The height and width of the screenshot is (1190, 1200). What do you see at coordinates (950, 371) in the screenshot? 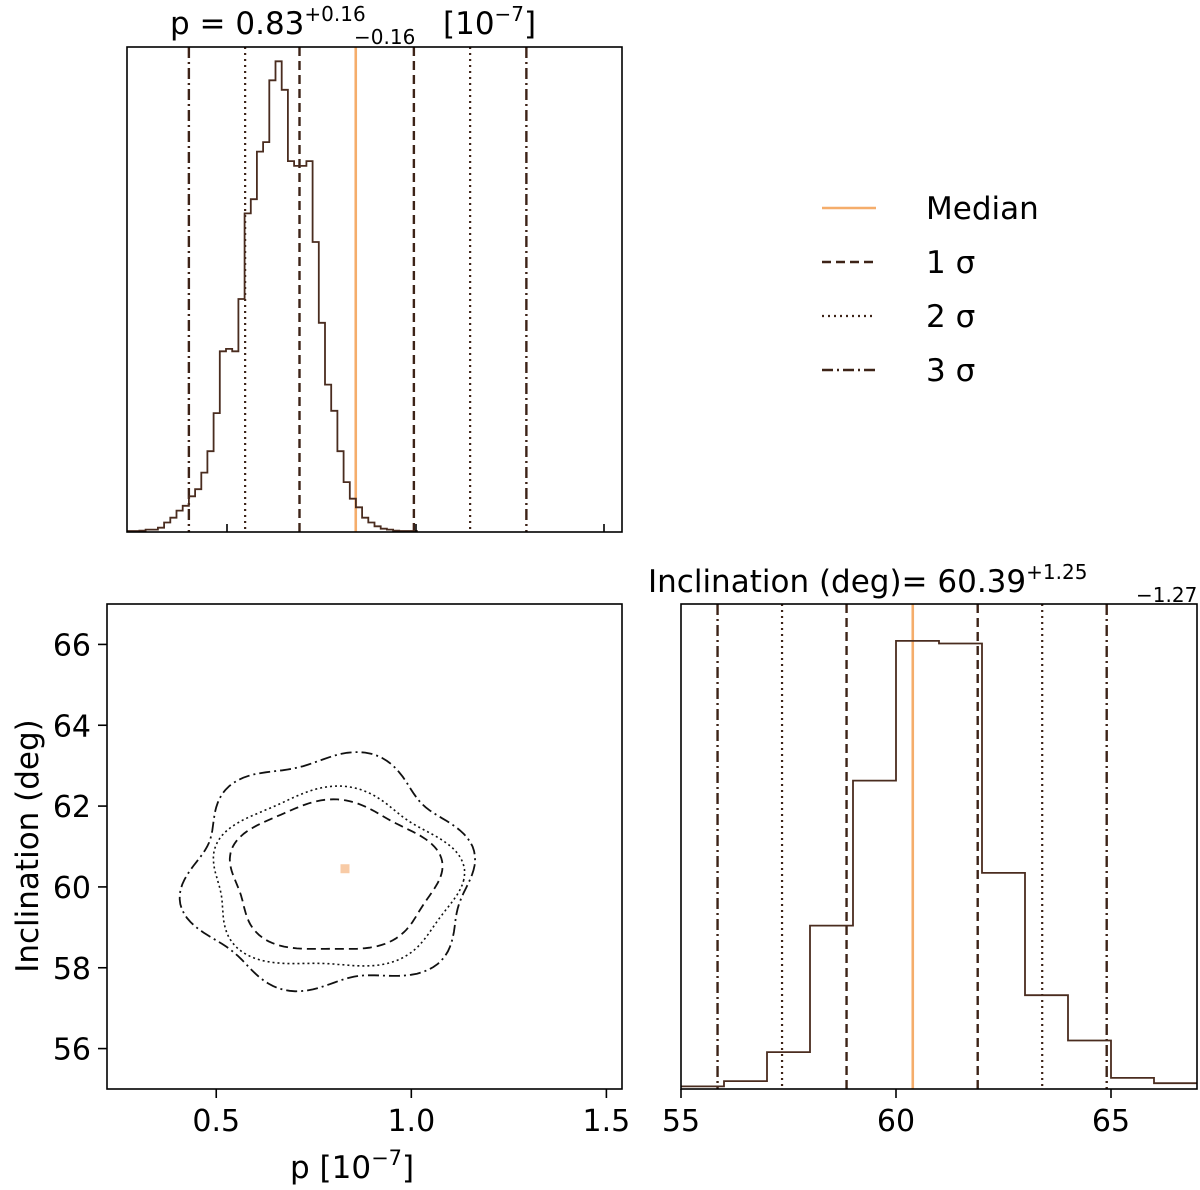
I see `legend-3sigma-label: 3 σ` at bounding box center [950, 371].